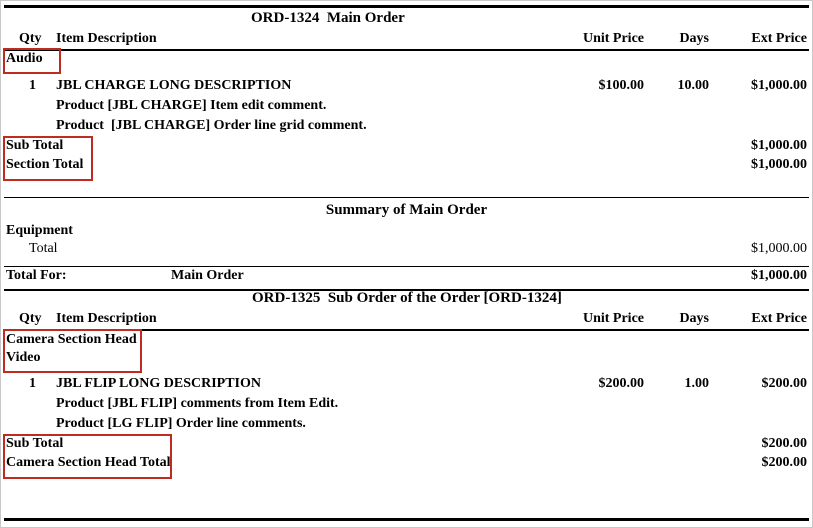 This screenshot has width=813, height=528. I want to click on section-total-value: $200.00, so click(784, 462).